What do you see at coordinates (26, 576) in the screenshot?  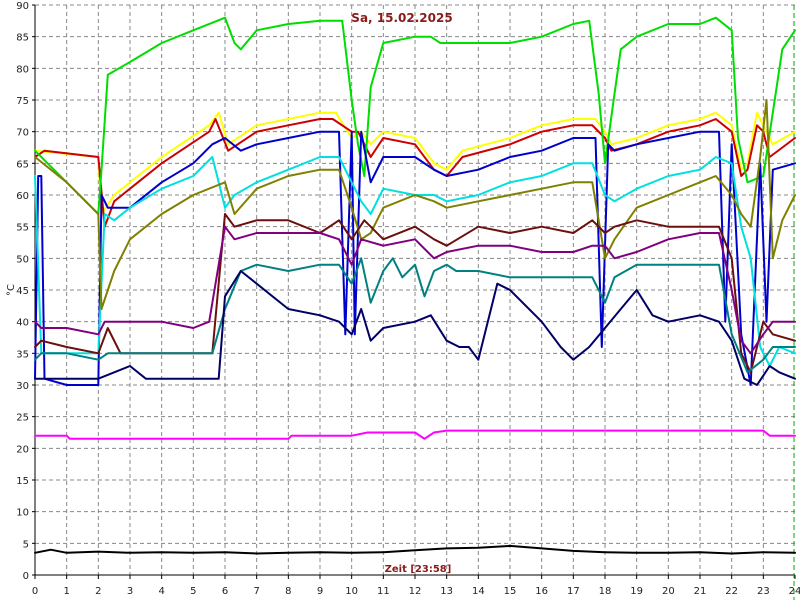 I see `y-tick-label: 0` at bounding box center [26, 576].